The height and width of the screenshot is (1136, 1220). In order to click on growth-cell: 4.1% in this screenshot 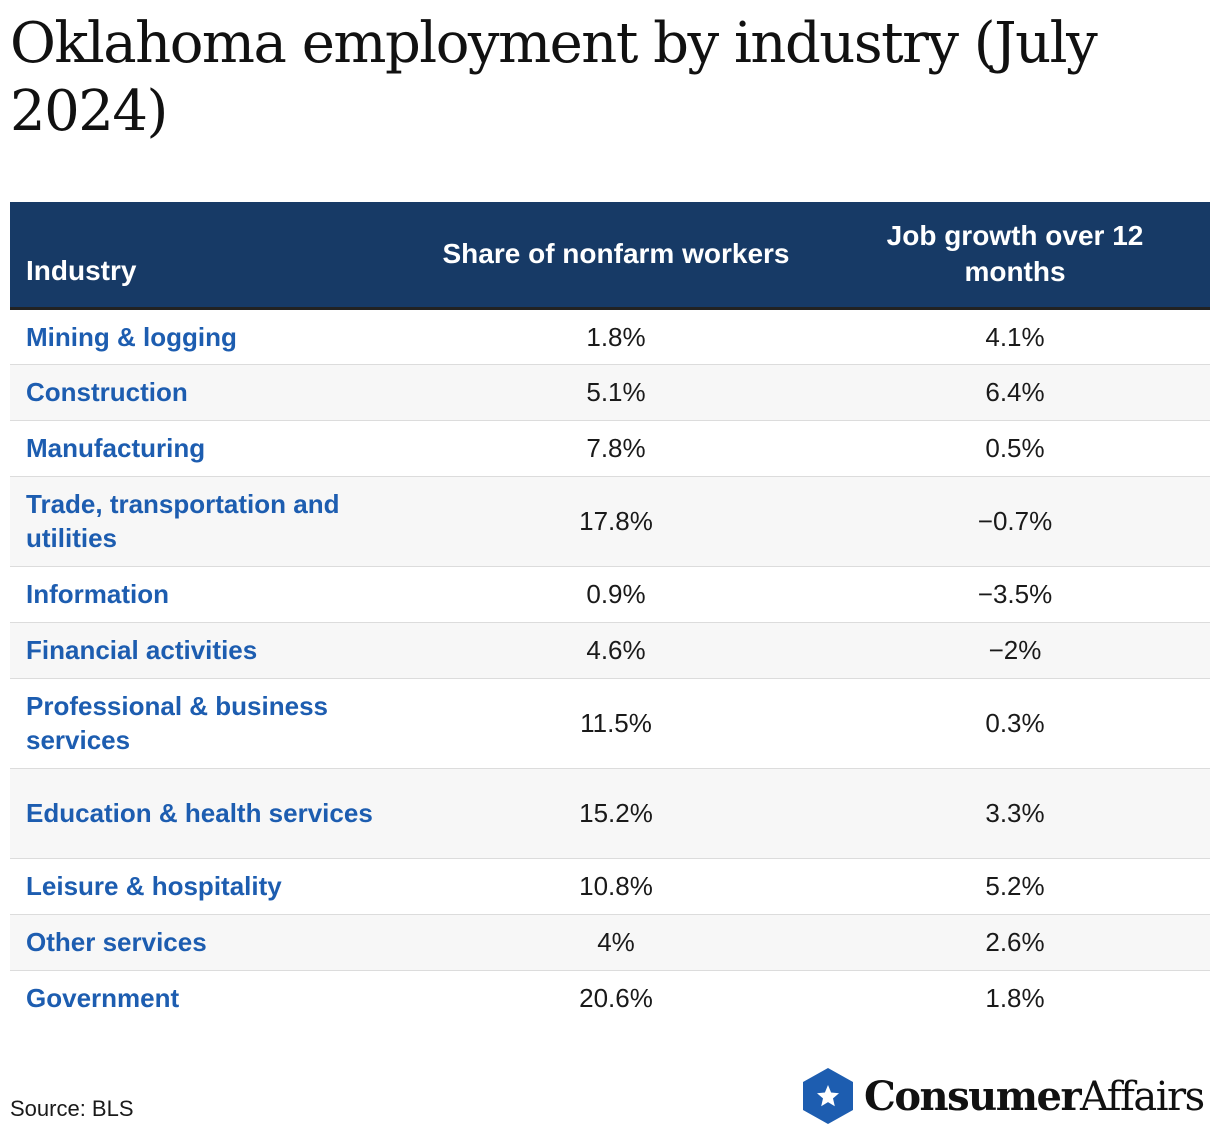, I will do `click(1015, 336)`.